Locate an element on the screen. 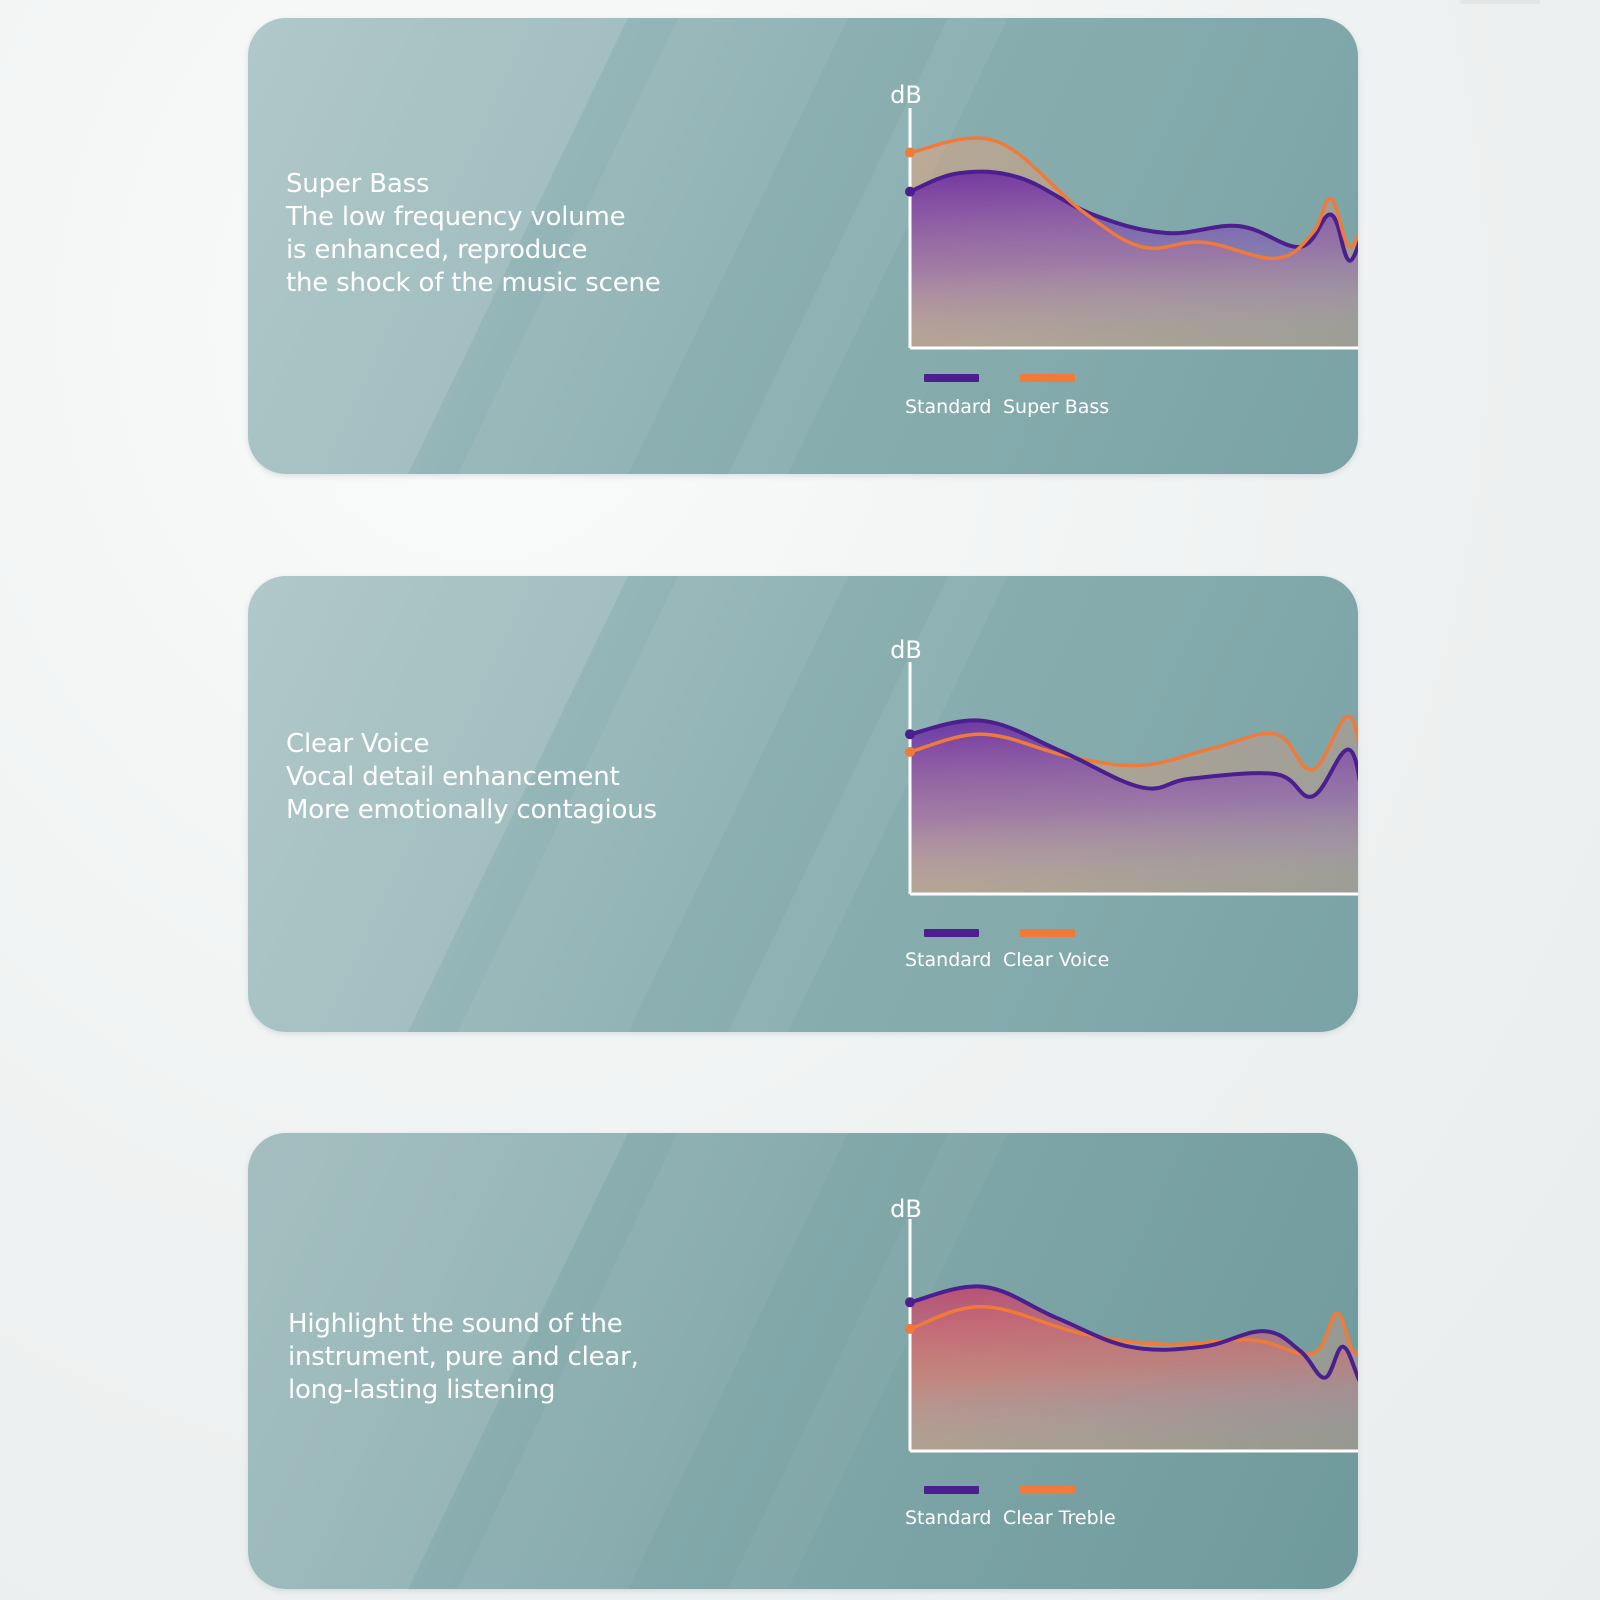 The height and width of the screenshot is (1600, 1600). description-line: the shock of the music scene is located at coordinates (473, 283).